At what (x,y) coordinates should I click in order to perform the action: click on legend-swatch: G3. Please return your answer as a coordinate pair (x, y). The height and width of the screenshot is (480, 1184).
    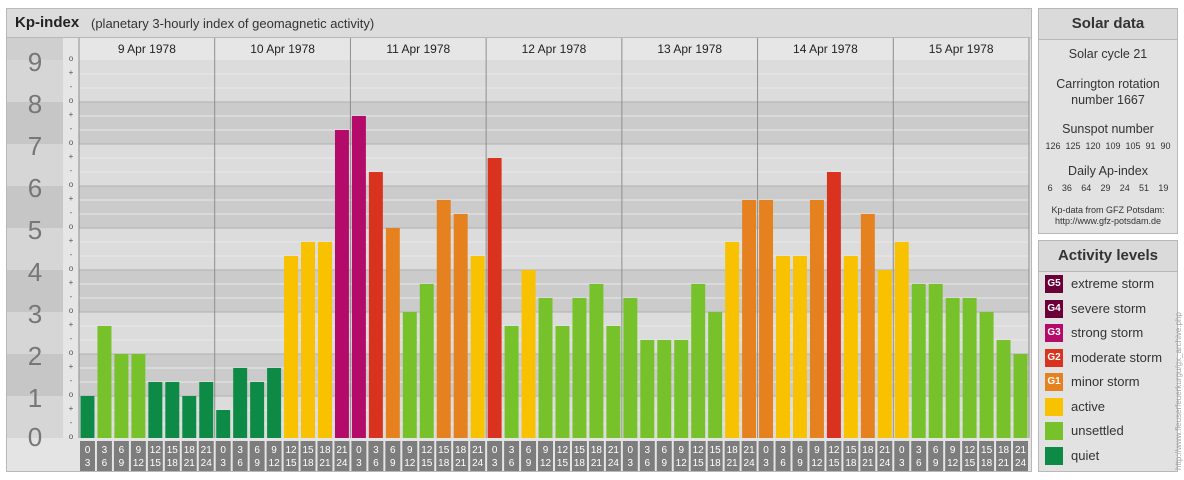
    Looking at the image, I should click on (1054, 333).